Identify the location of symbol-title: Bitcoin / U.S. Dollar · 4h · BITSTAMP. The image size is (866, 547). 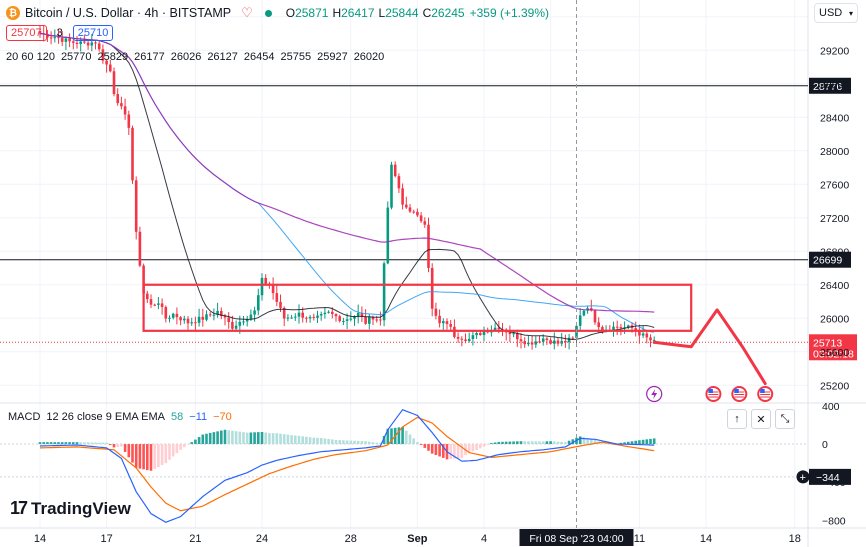
(128, 13).